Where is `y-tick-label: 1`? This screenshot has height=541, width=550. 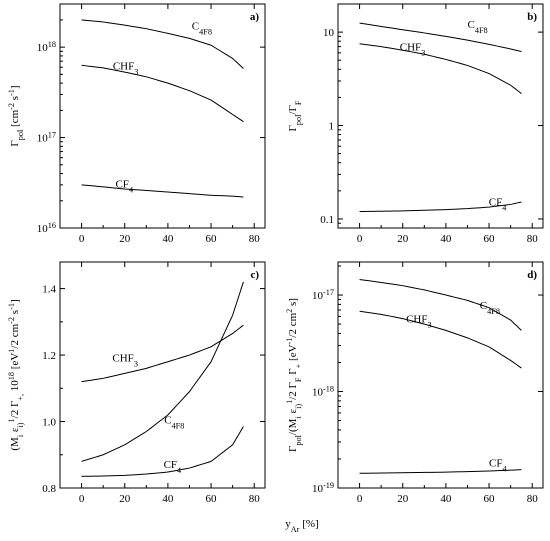 y-tick-label: 1 is located at coordinates (332, 127).